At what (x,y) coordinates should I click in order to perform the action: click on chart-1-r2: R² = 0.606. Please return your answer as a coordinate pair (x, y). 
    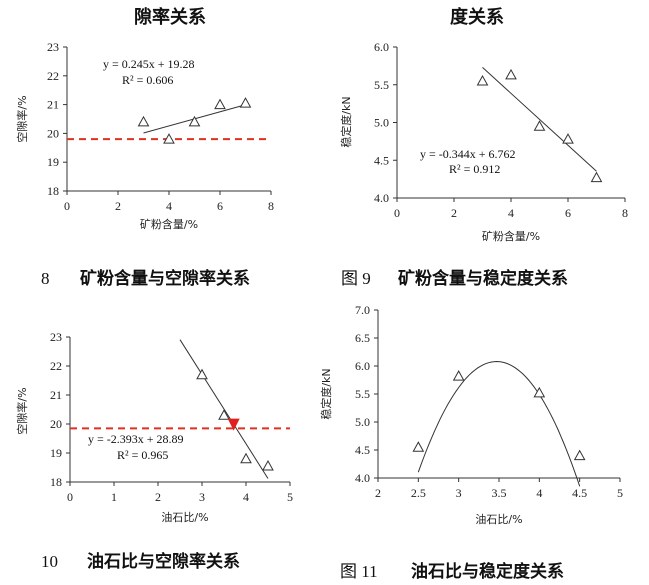
    Looking at the image, I should click on (147, 80).